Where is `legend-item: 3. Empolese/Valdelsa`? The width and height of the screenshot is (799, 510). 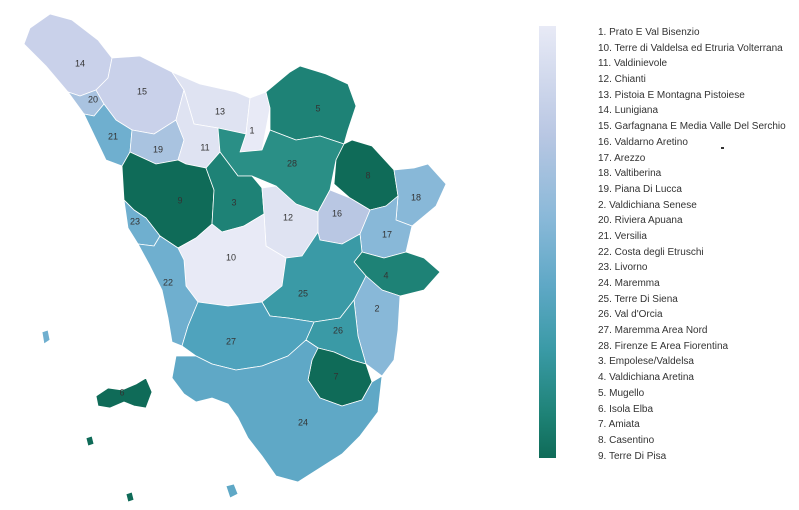
legend-item: 3. Empolese/Valdelsa is located at coordinates (646, 362).